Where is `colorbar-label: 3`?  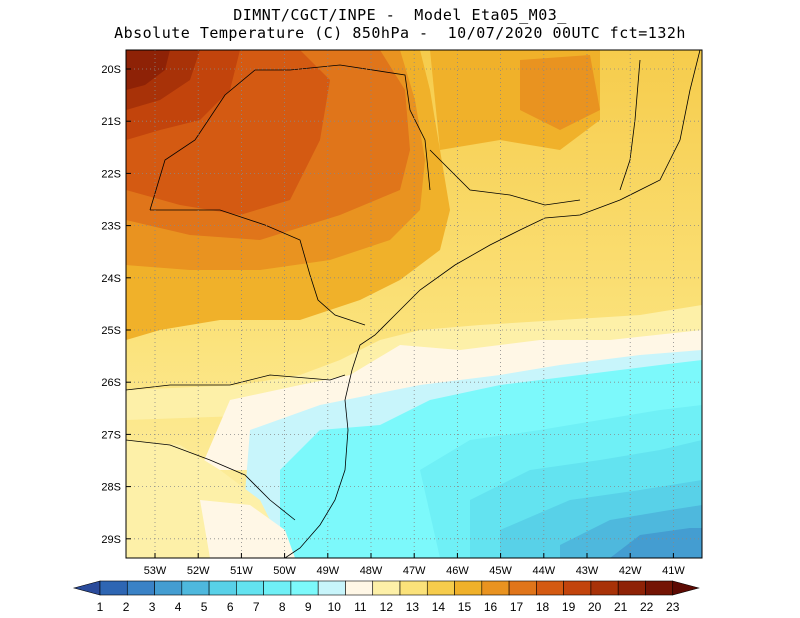 colorbar-label: 3 is located at coordinates (152, 607).